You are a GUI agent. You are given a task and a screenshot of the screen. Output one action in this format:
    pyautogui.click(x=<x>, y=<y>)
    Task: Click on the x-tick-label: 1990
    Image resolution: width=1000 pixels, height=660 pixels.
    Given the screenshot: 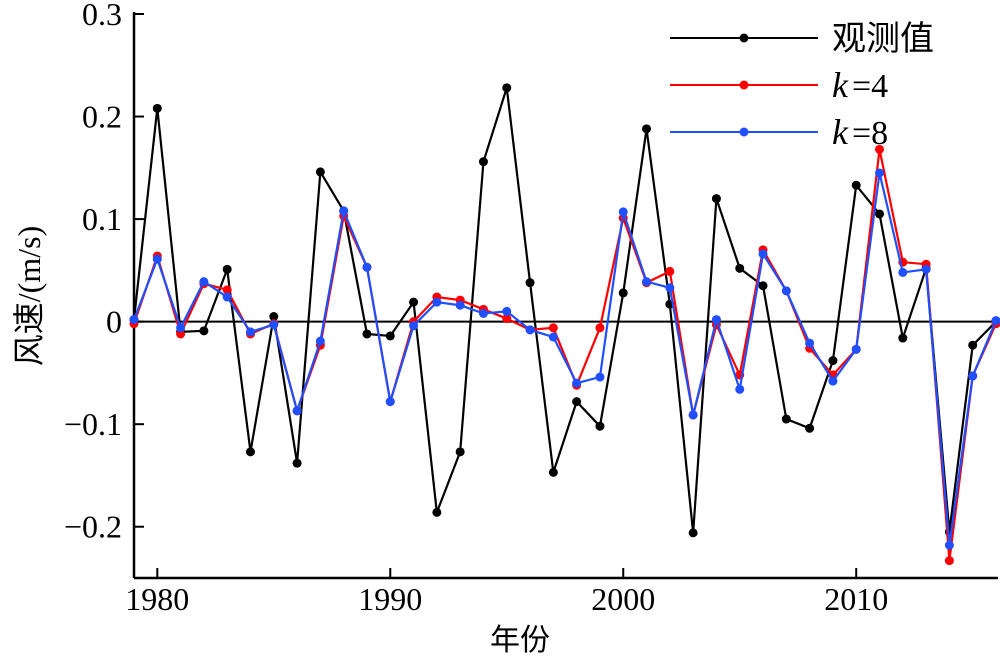 What is the action you would take?
    pyautogui.click(x=390, y=599)
    